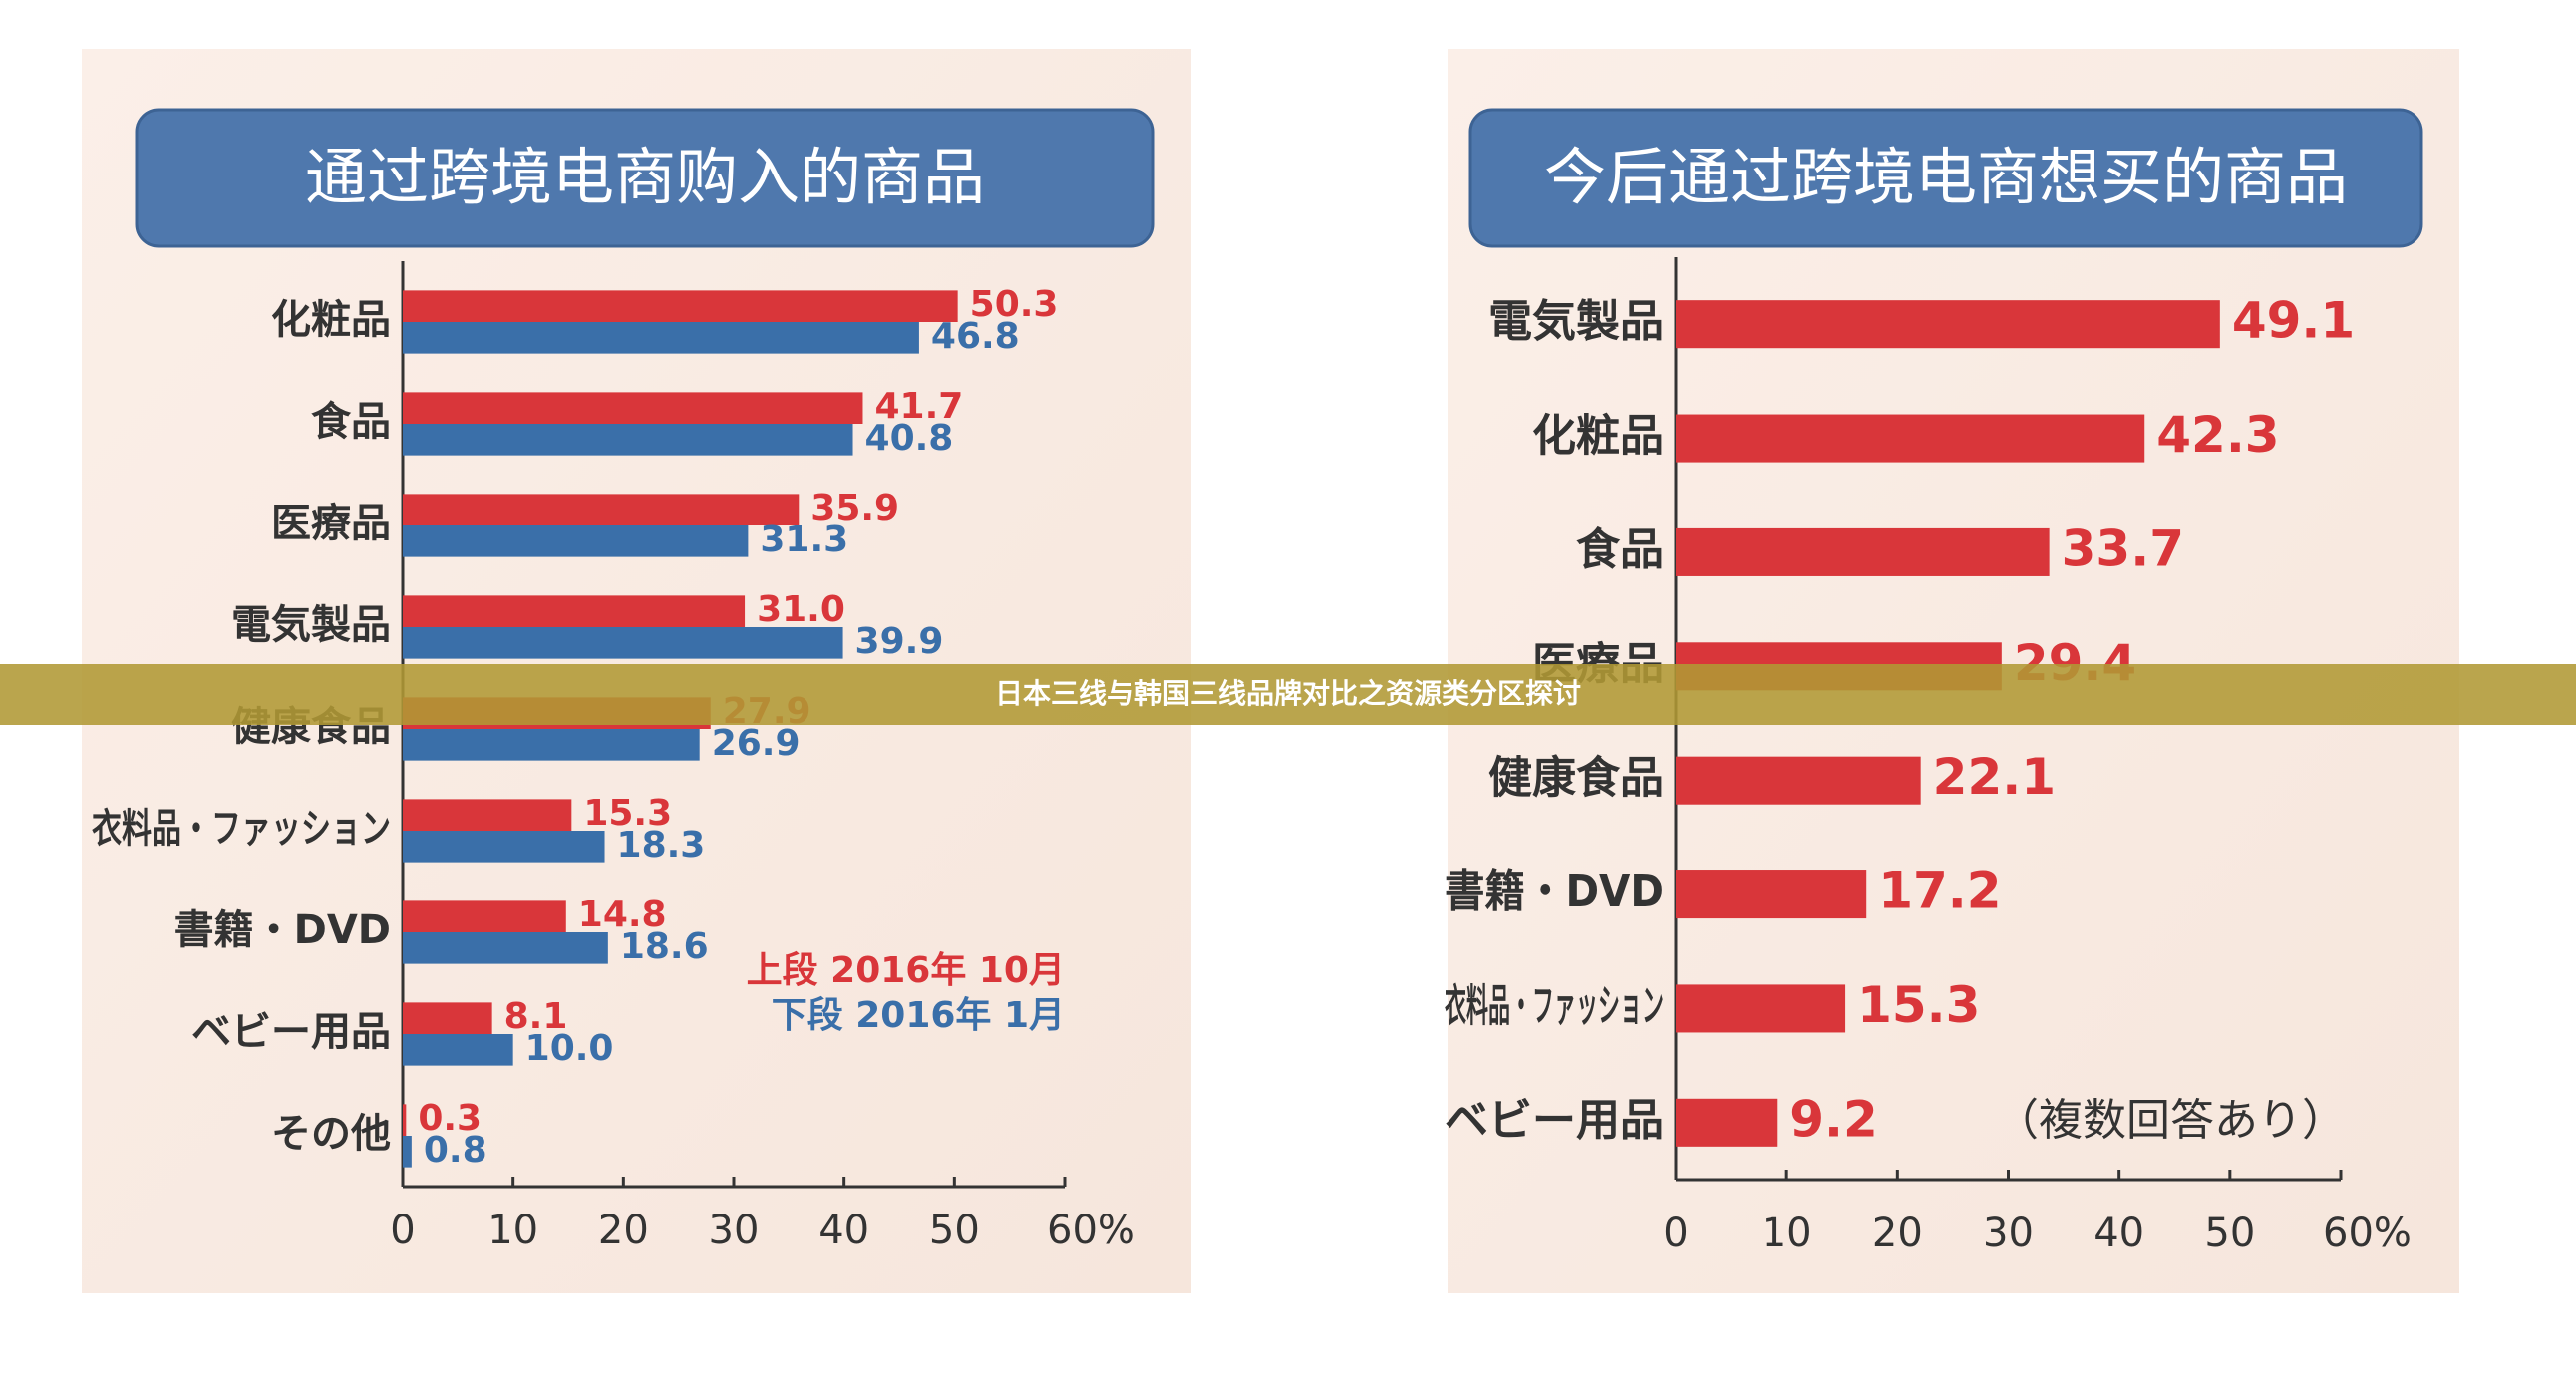 This screenshot has width=2576, height=1388. I want to click on value-label: 22.1, so click(1994, 777).